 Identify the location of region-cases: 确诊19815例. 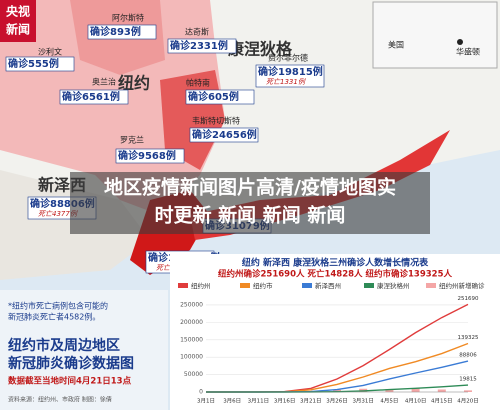
(290, 71).